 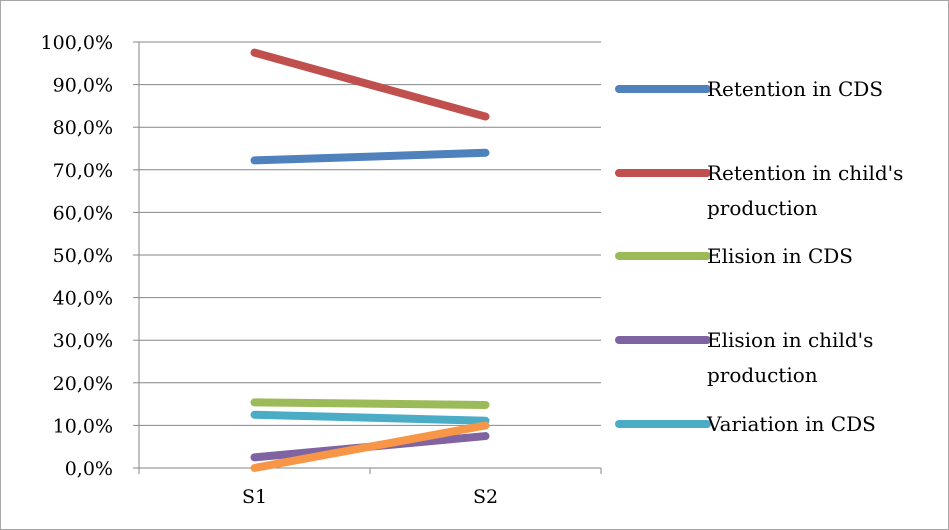 I want to click on y-tick-label: 20,0%, so click(x=83, y=384).